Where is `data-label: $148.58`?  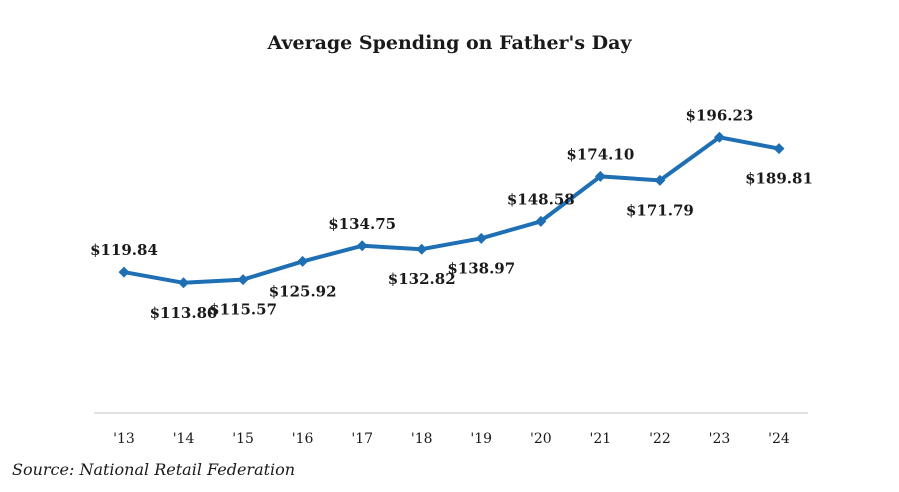 data-label: $148.58 is located at coordinates (541, 199).